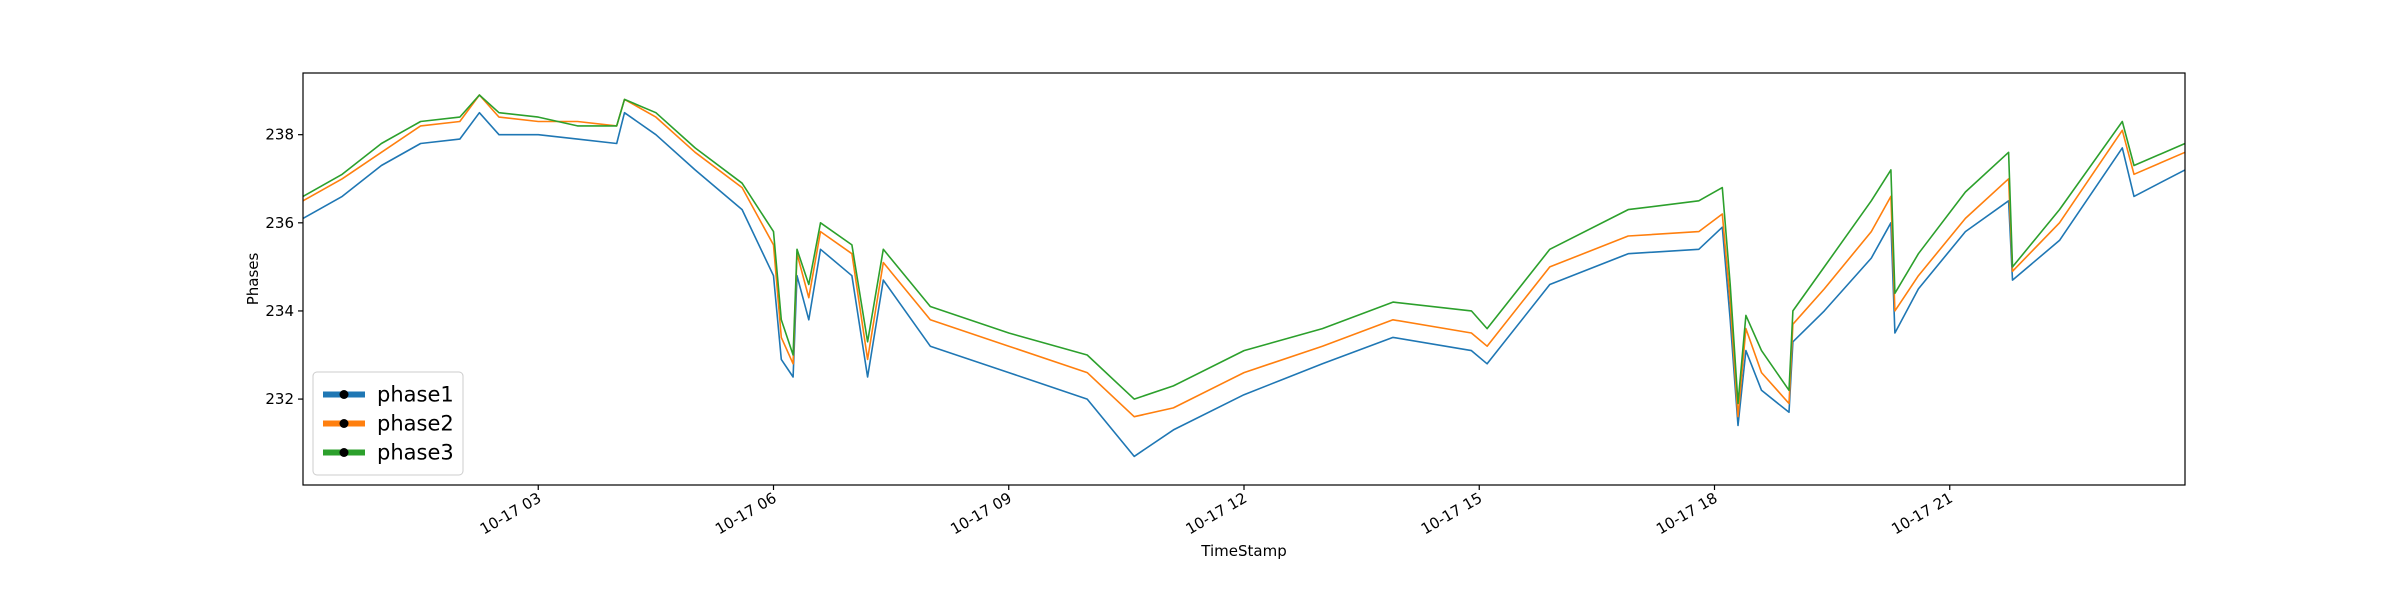 The image size is (2400, 600). I want to click on x-tick-label: 10-17 09, so click(980, 513).